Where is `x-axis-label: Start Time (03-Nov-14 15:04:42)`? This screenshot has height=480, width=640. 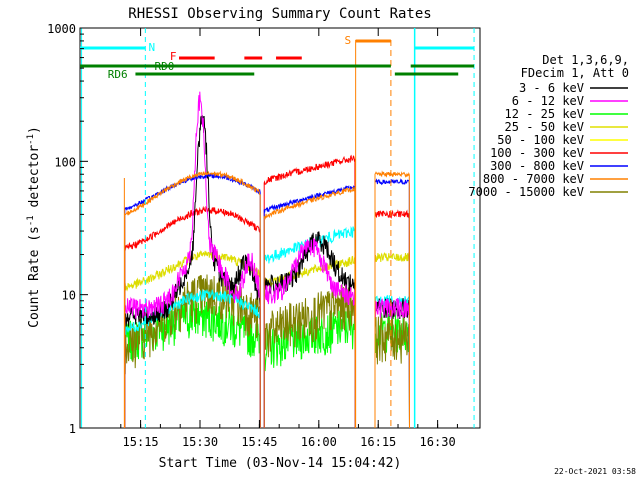
x-axis-label: Start Time (03-Nov-14 15:04:42) is located at coordinates (280, 463).